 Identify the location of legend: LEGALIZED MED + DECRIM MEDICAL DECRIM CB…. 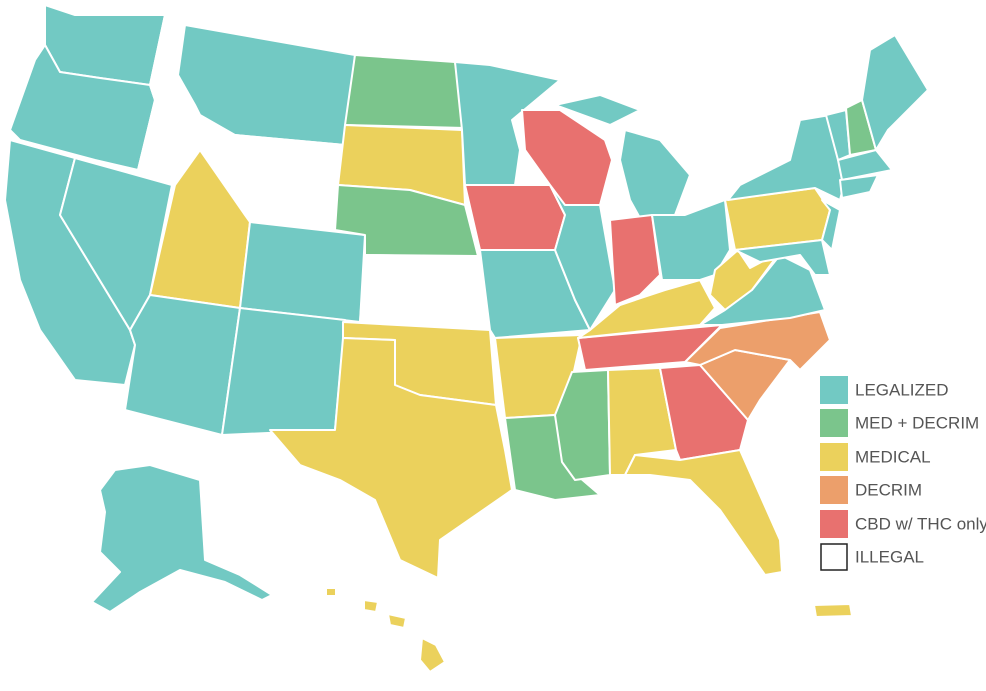
(903, 473).